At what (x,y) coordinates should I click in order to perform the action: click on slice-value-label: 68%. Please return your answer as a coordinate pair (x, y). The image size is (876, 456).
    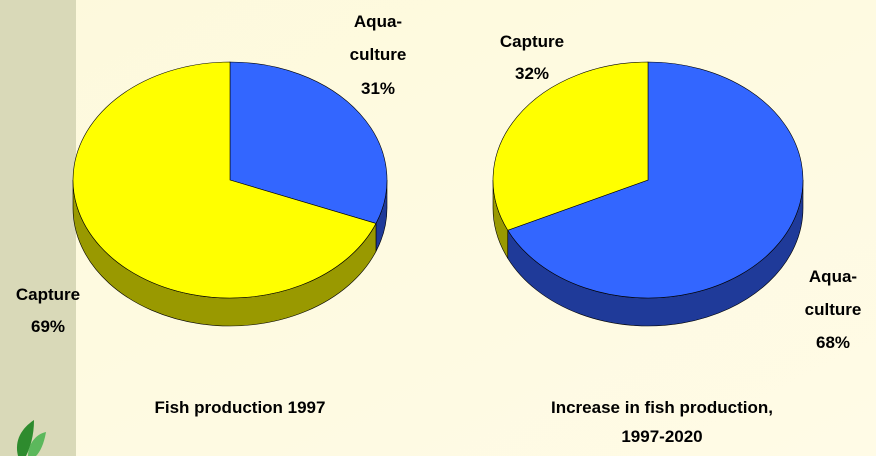
    Looking at the image, I should click on (833, 342).